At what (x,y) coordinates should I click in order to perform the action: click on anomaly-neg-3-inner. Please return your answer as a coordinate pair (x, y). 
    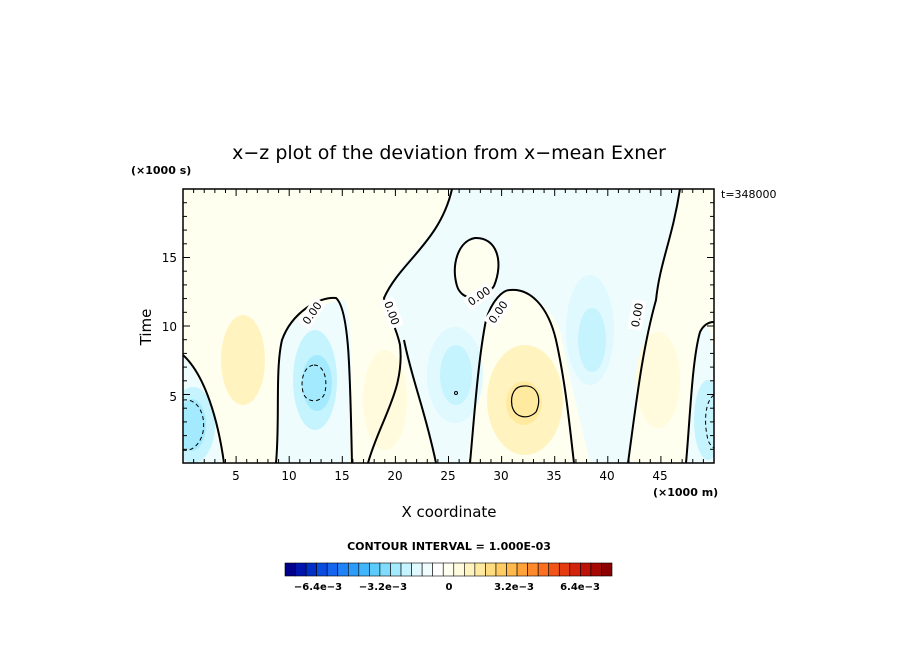
    Looking at the image, I should click on (456, 375).